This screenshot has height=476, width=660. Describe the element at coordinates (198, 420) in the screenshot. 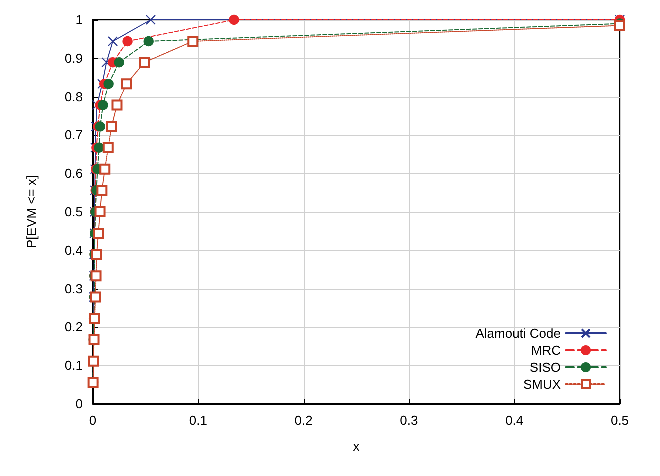

I see `x-tick-label: 0.1` at that location.